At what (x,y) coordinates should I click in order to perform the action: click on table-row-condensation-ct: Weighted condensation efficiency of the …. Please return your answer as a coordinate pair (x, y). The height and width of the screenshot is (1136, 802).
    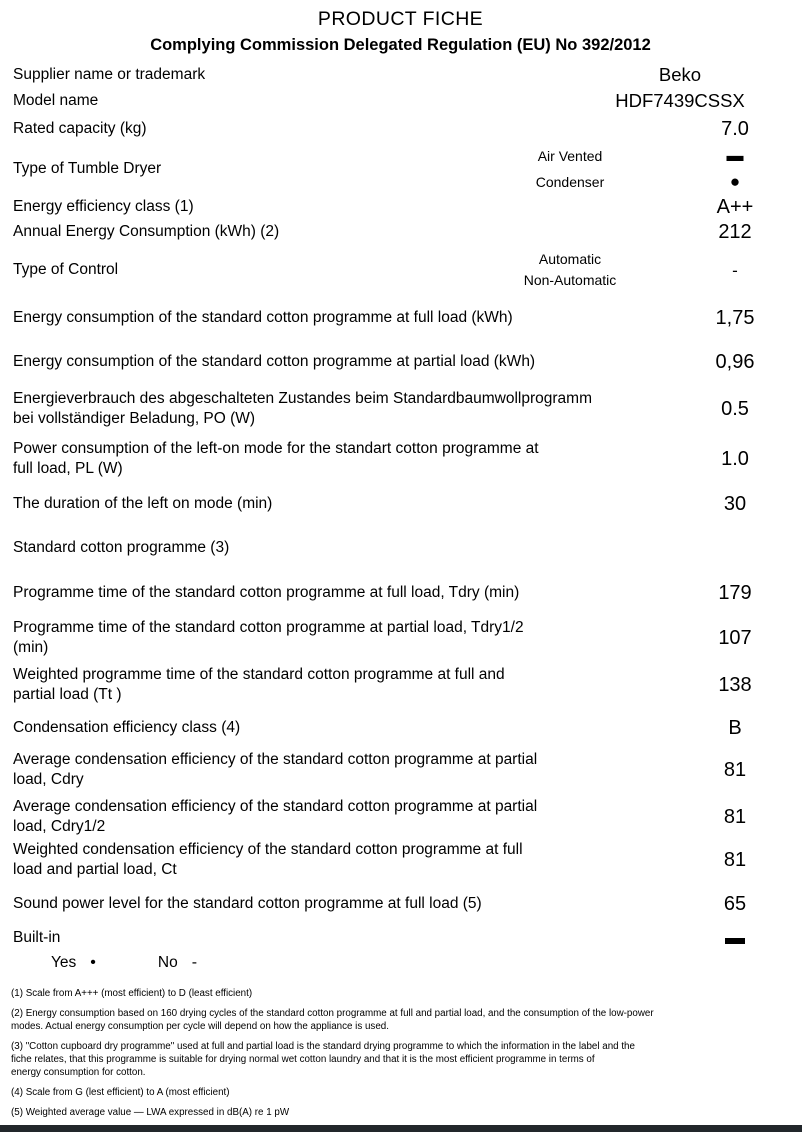
    Looking at the image, I should click on (400, 860).